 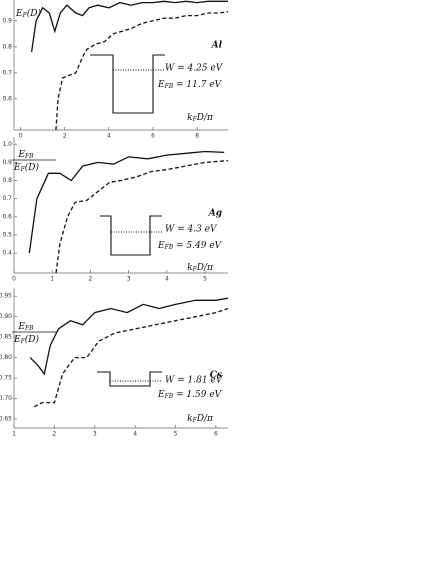 What do you see at coordinates (217, 46) in the screenshot?
I see `metal-label: Al` at bounding box center [217, 46].